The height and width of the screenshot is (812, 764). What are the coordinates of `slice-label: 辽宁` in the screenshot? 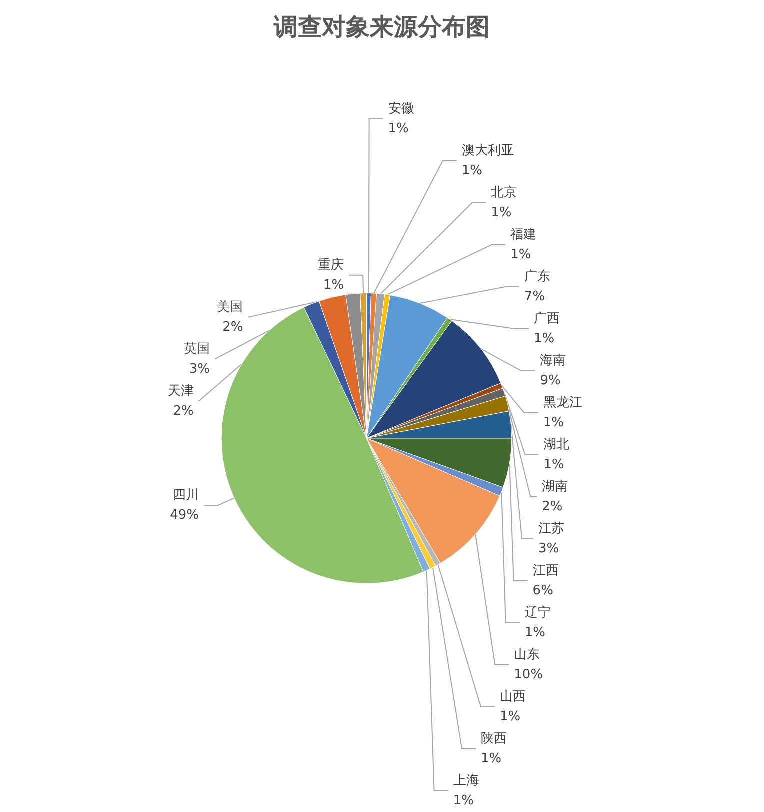 It's located at (537, 612).